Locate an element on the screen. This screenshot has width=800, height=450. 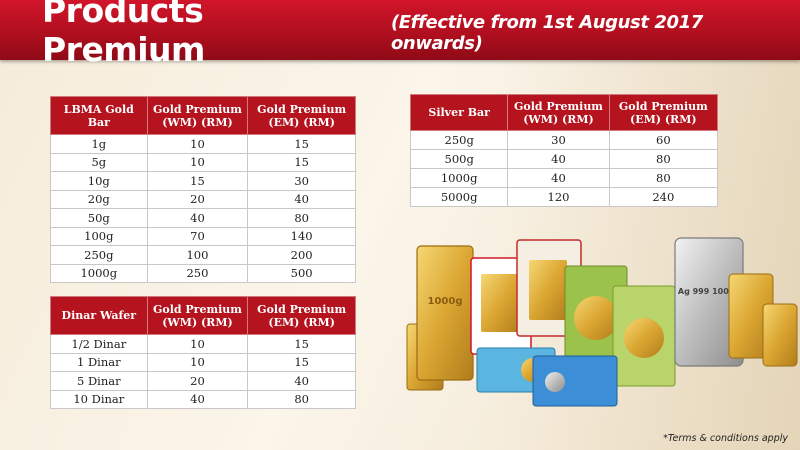
table-row: 1000g 250 500 is located at coordinates (203, 273).